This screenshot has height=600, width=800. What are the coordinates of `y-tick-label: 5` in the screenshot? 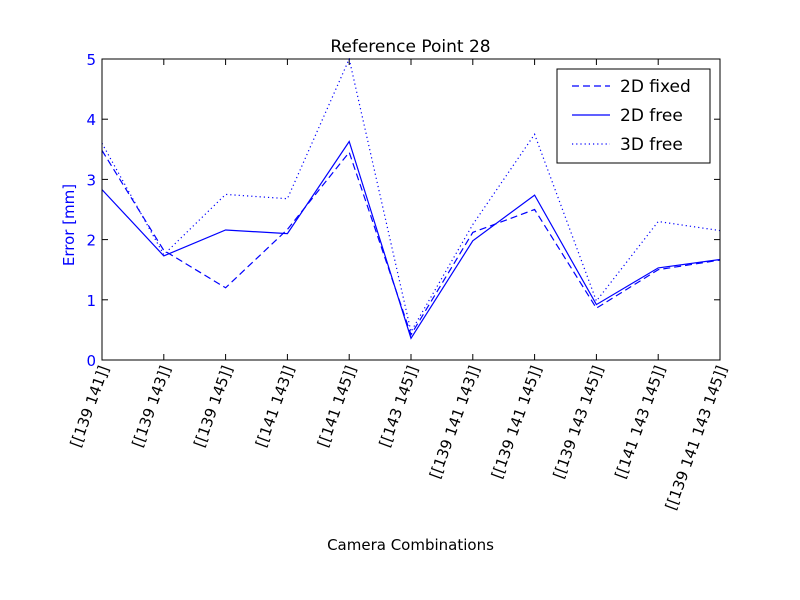 It's located at (91, 60).